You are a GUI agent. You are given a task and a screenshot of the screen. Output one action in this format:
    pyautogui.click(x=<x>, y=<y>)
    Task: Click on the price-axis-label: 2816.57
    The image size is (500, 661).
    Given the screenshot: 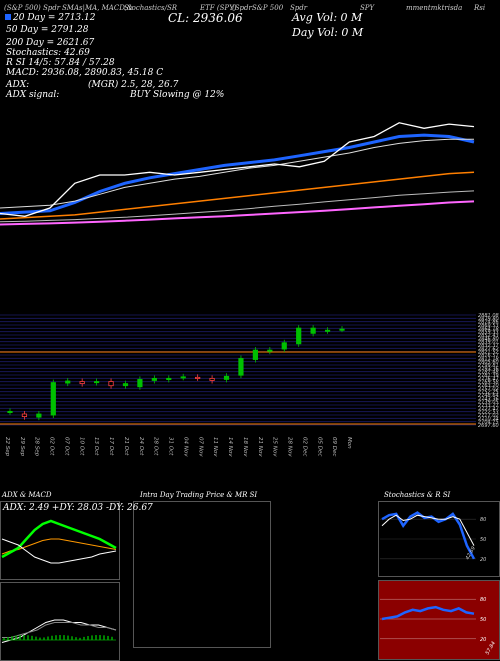 What is the action you would take?
    pyautogui.click(x=488, y=356)
    